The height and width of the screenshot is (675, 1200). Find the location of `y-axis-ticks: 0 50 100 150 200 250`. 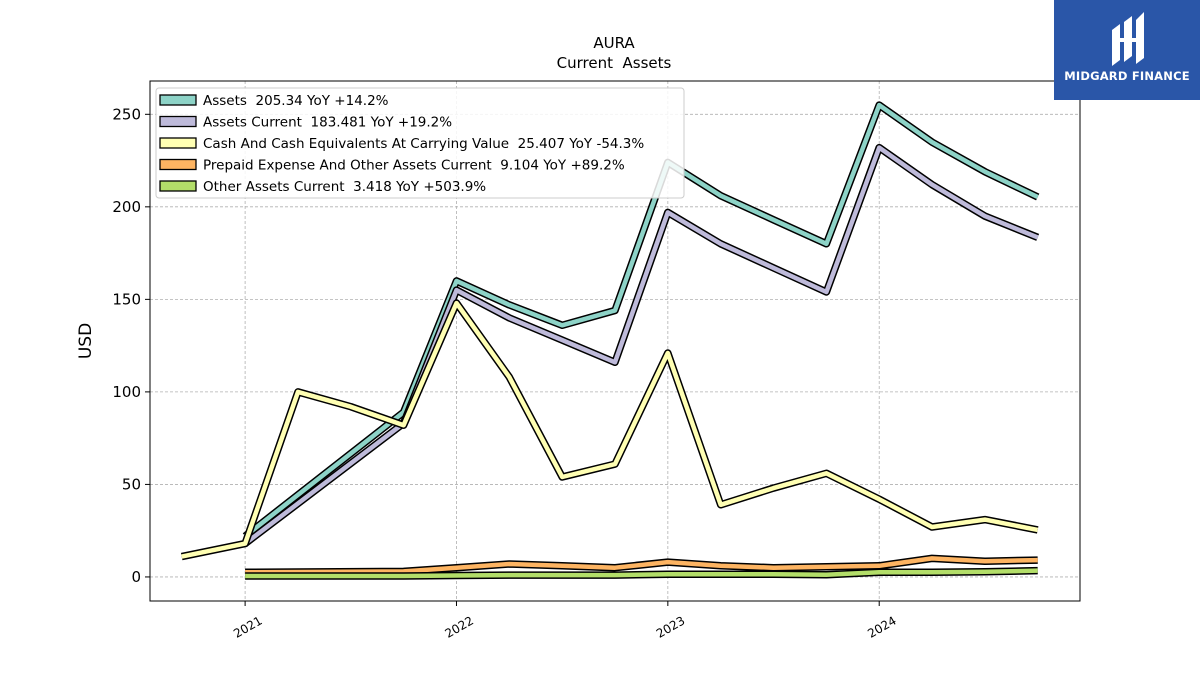

y-axis-ticks: 0 50 100 150 200 250 is located at coordinates (131, 345).